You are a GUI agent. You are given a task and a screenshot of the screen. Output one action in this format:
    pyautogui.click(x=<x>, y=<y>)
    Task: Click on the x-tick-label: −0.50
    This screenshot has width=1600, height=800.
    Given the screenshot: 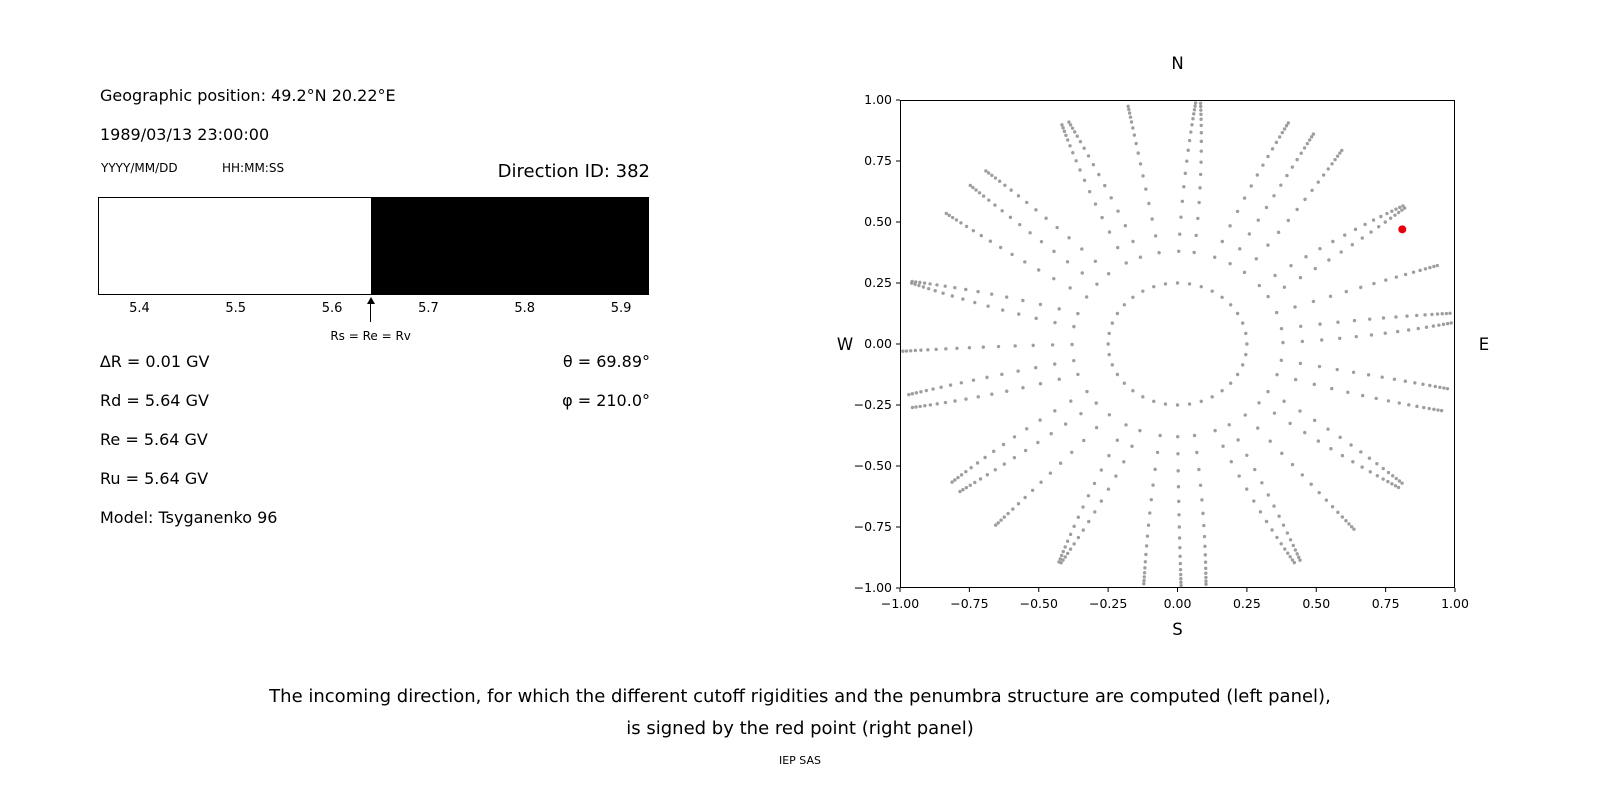 What is the action you would take?
    pyautogui.click(x=1038, y=603)
    